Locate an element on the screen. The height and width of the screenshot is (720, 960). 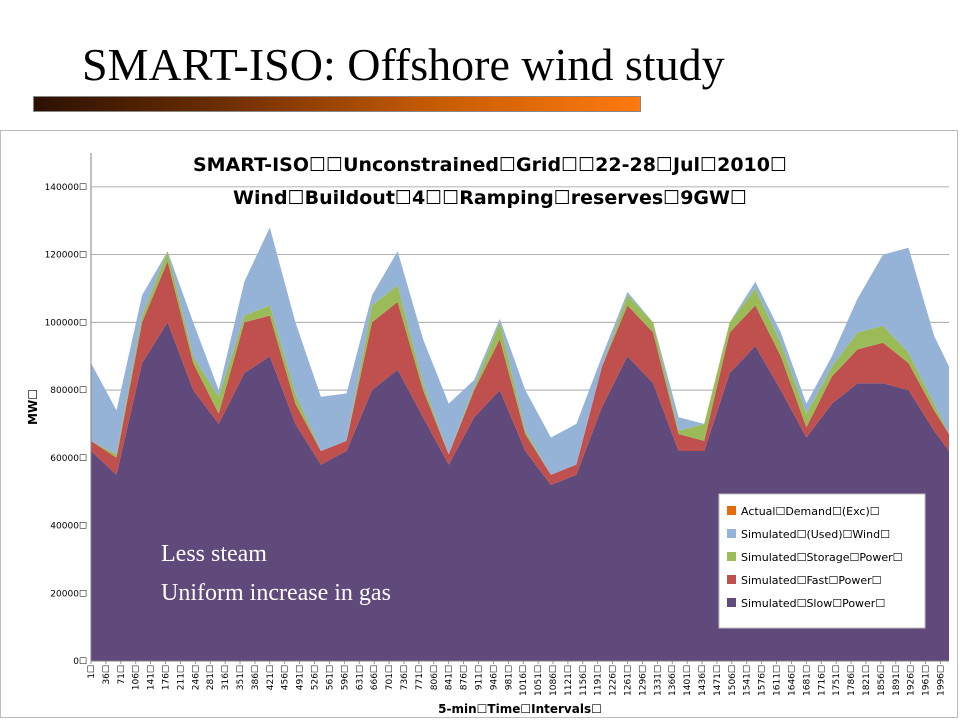
x-tick-label: 1611☐ is located at coordinates (778, 680).